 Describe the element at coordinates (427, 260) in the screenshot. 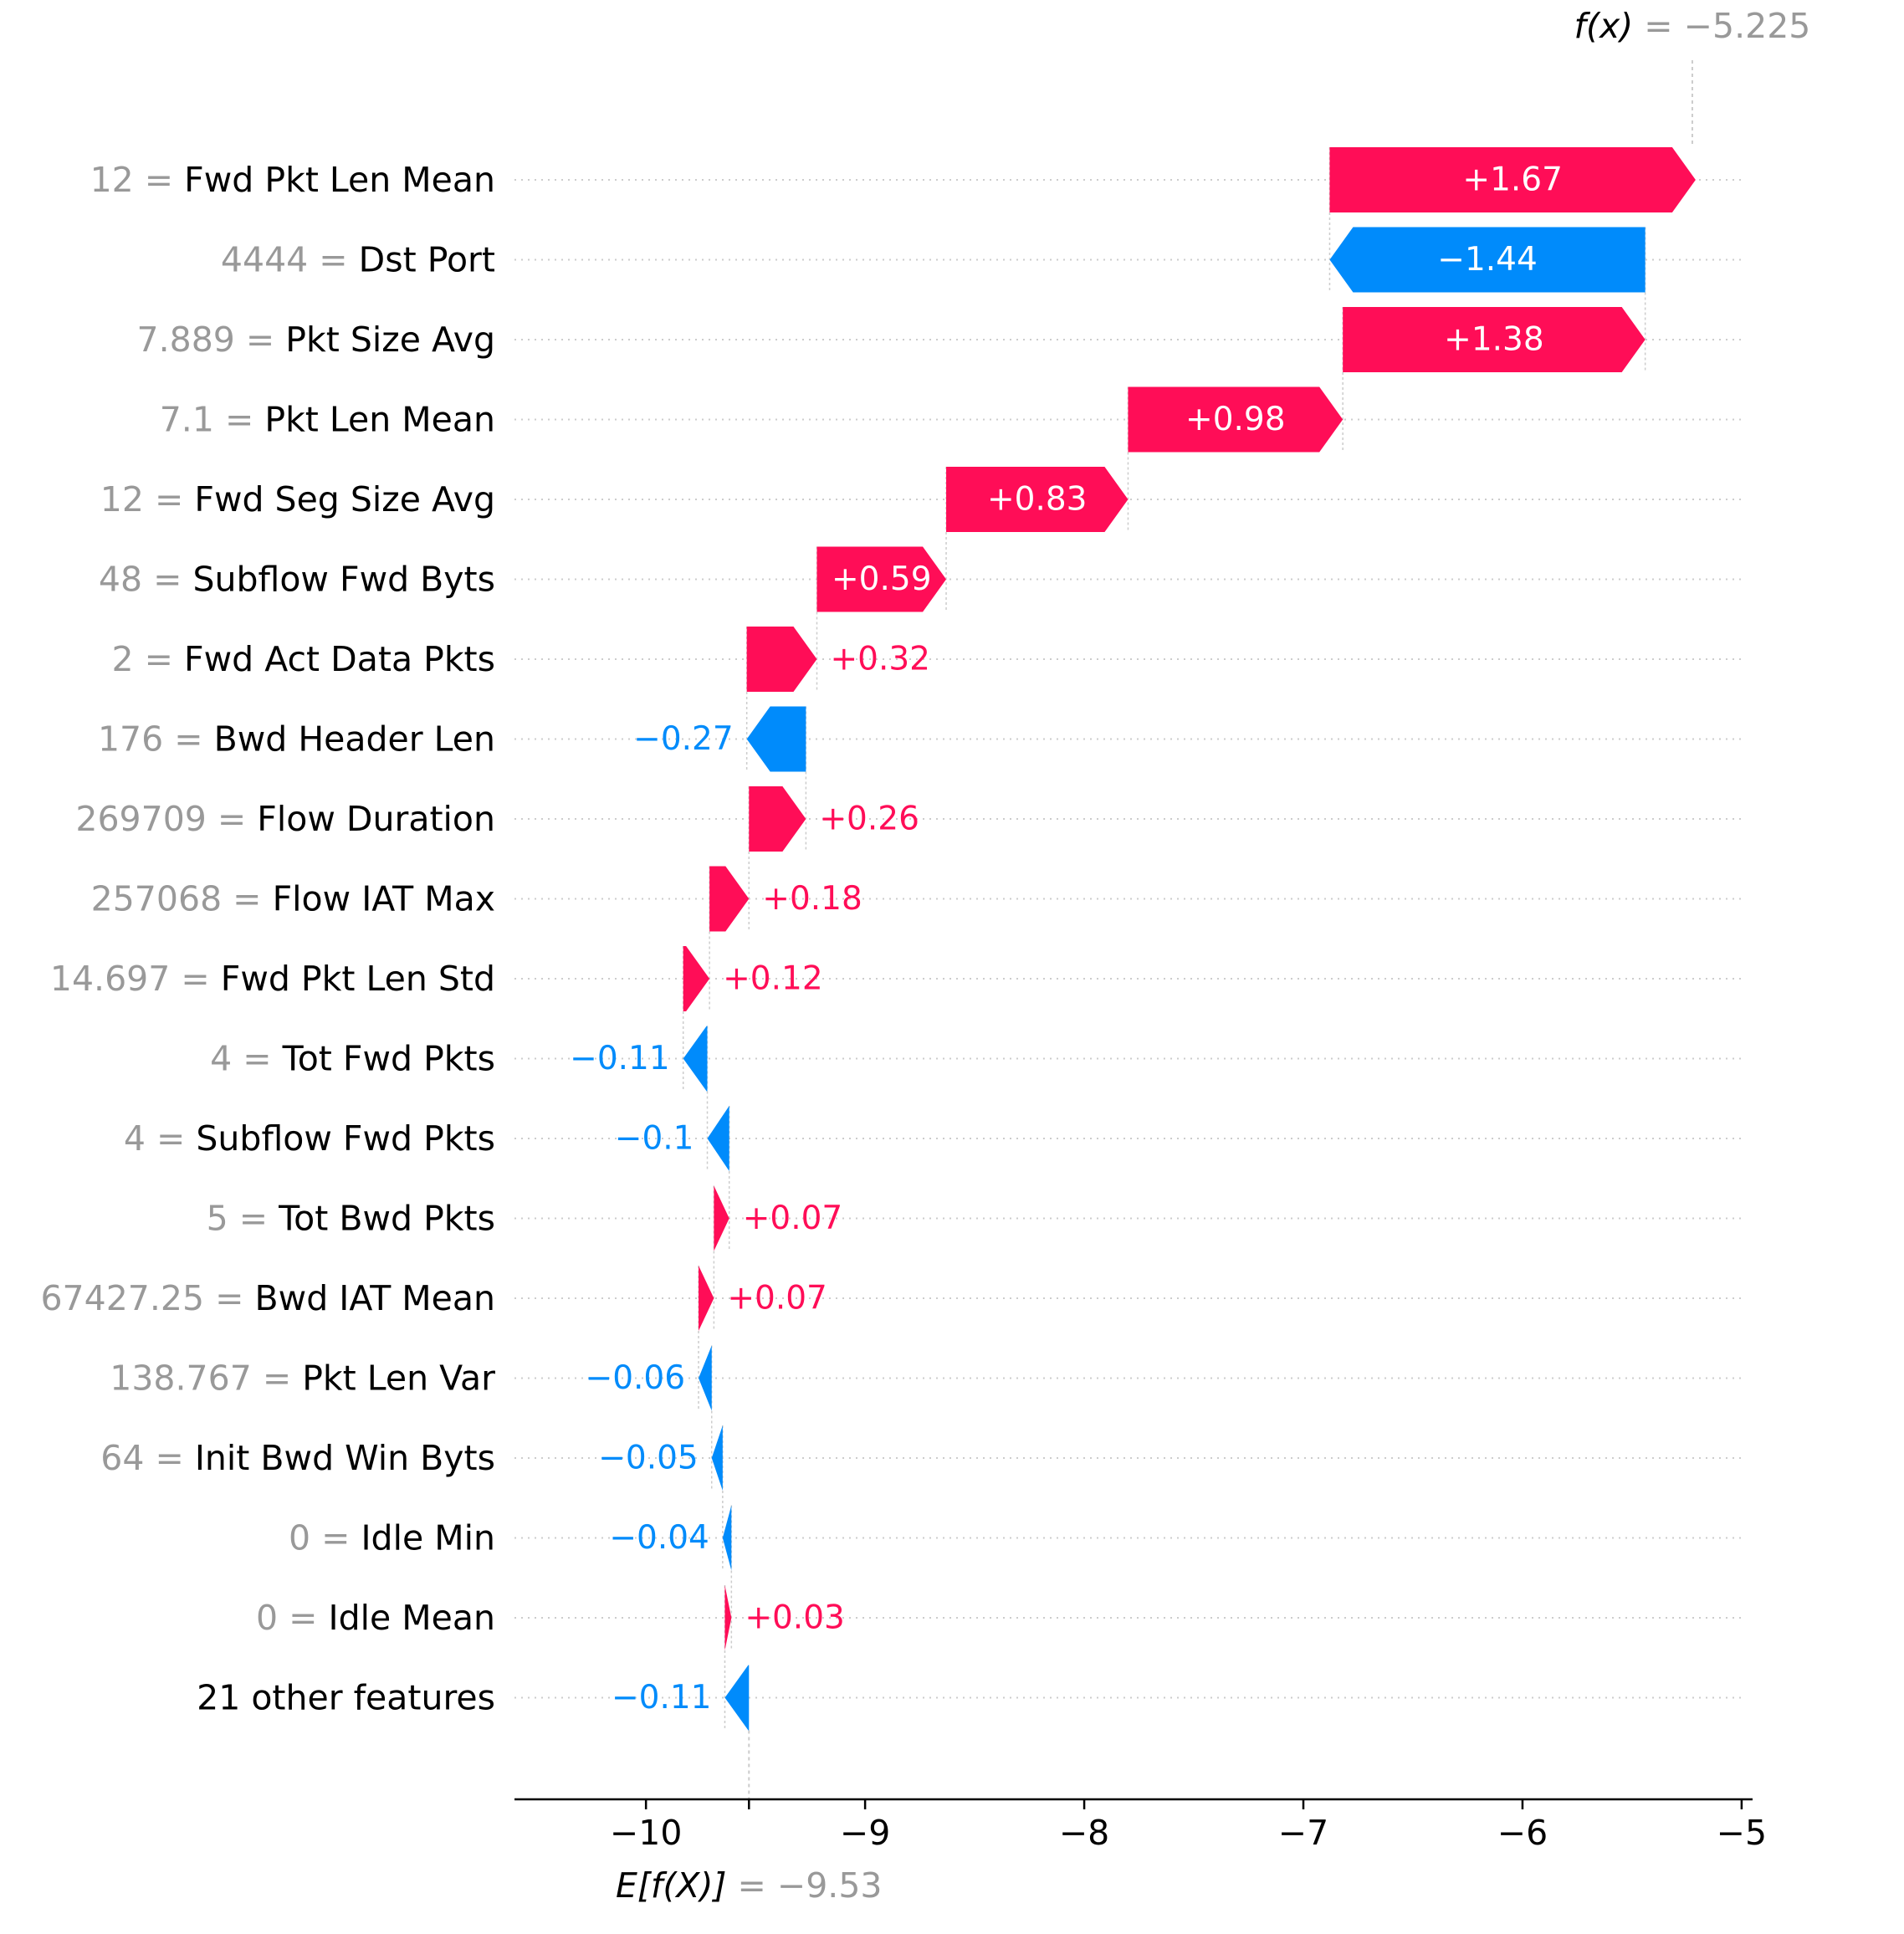

I see `feature-name: Dst Port` at that location.